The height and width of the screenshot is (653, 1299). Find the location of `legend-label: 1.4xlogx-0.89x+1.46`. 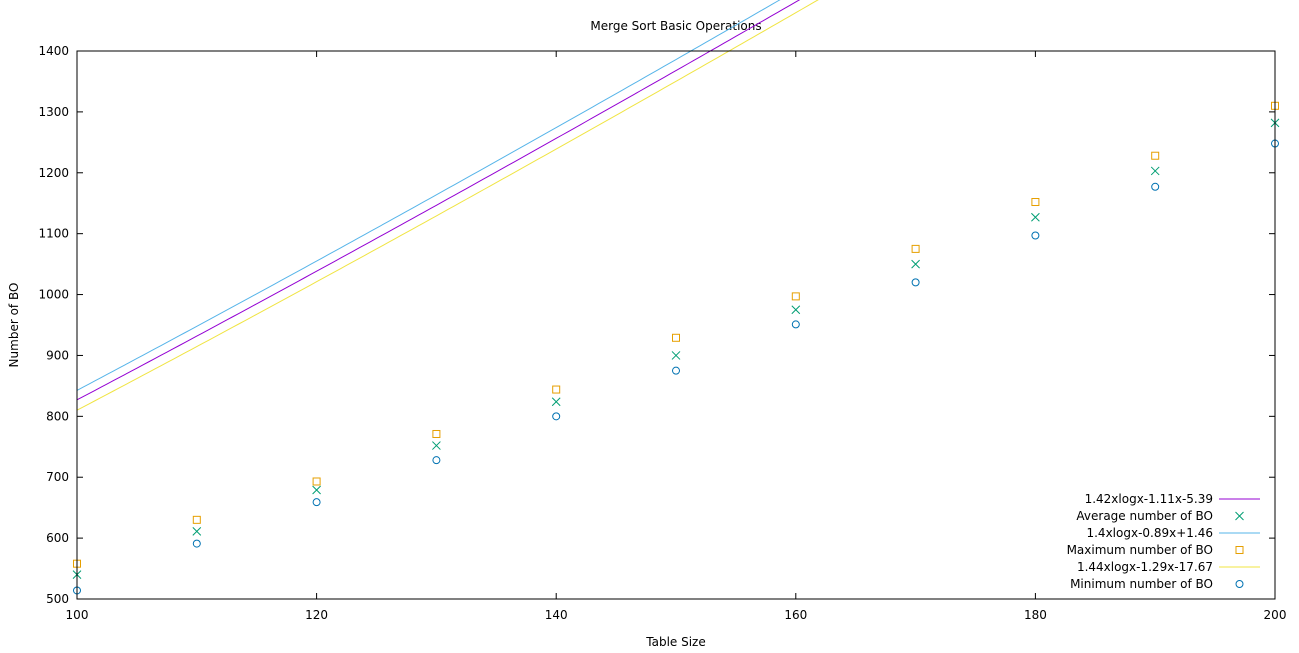

legend-label: 1.4xlogx-0.89x+1.46 is located at coordinates (1149, 533).